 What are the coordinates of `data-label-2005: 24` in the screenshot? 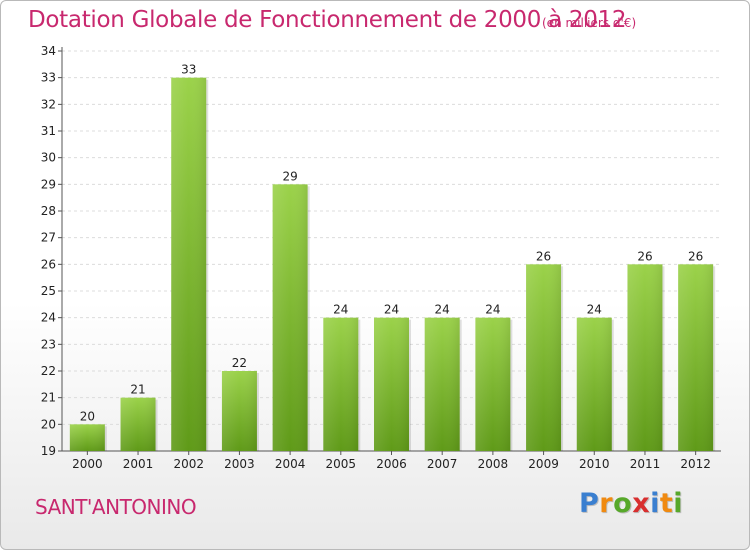 It's located at (340, 310).